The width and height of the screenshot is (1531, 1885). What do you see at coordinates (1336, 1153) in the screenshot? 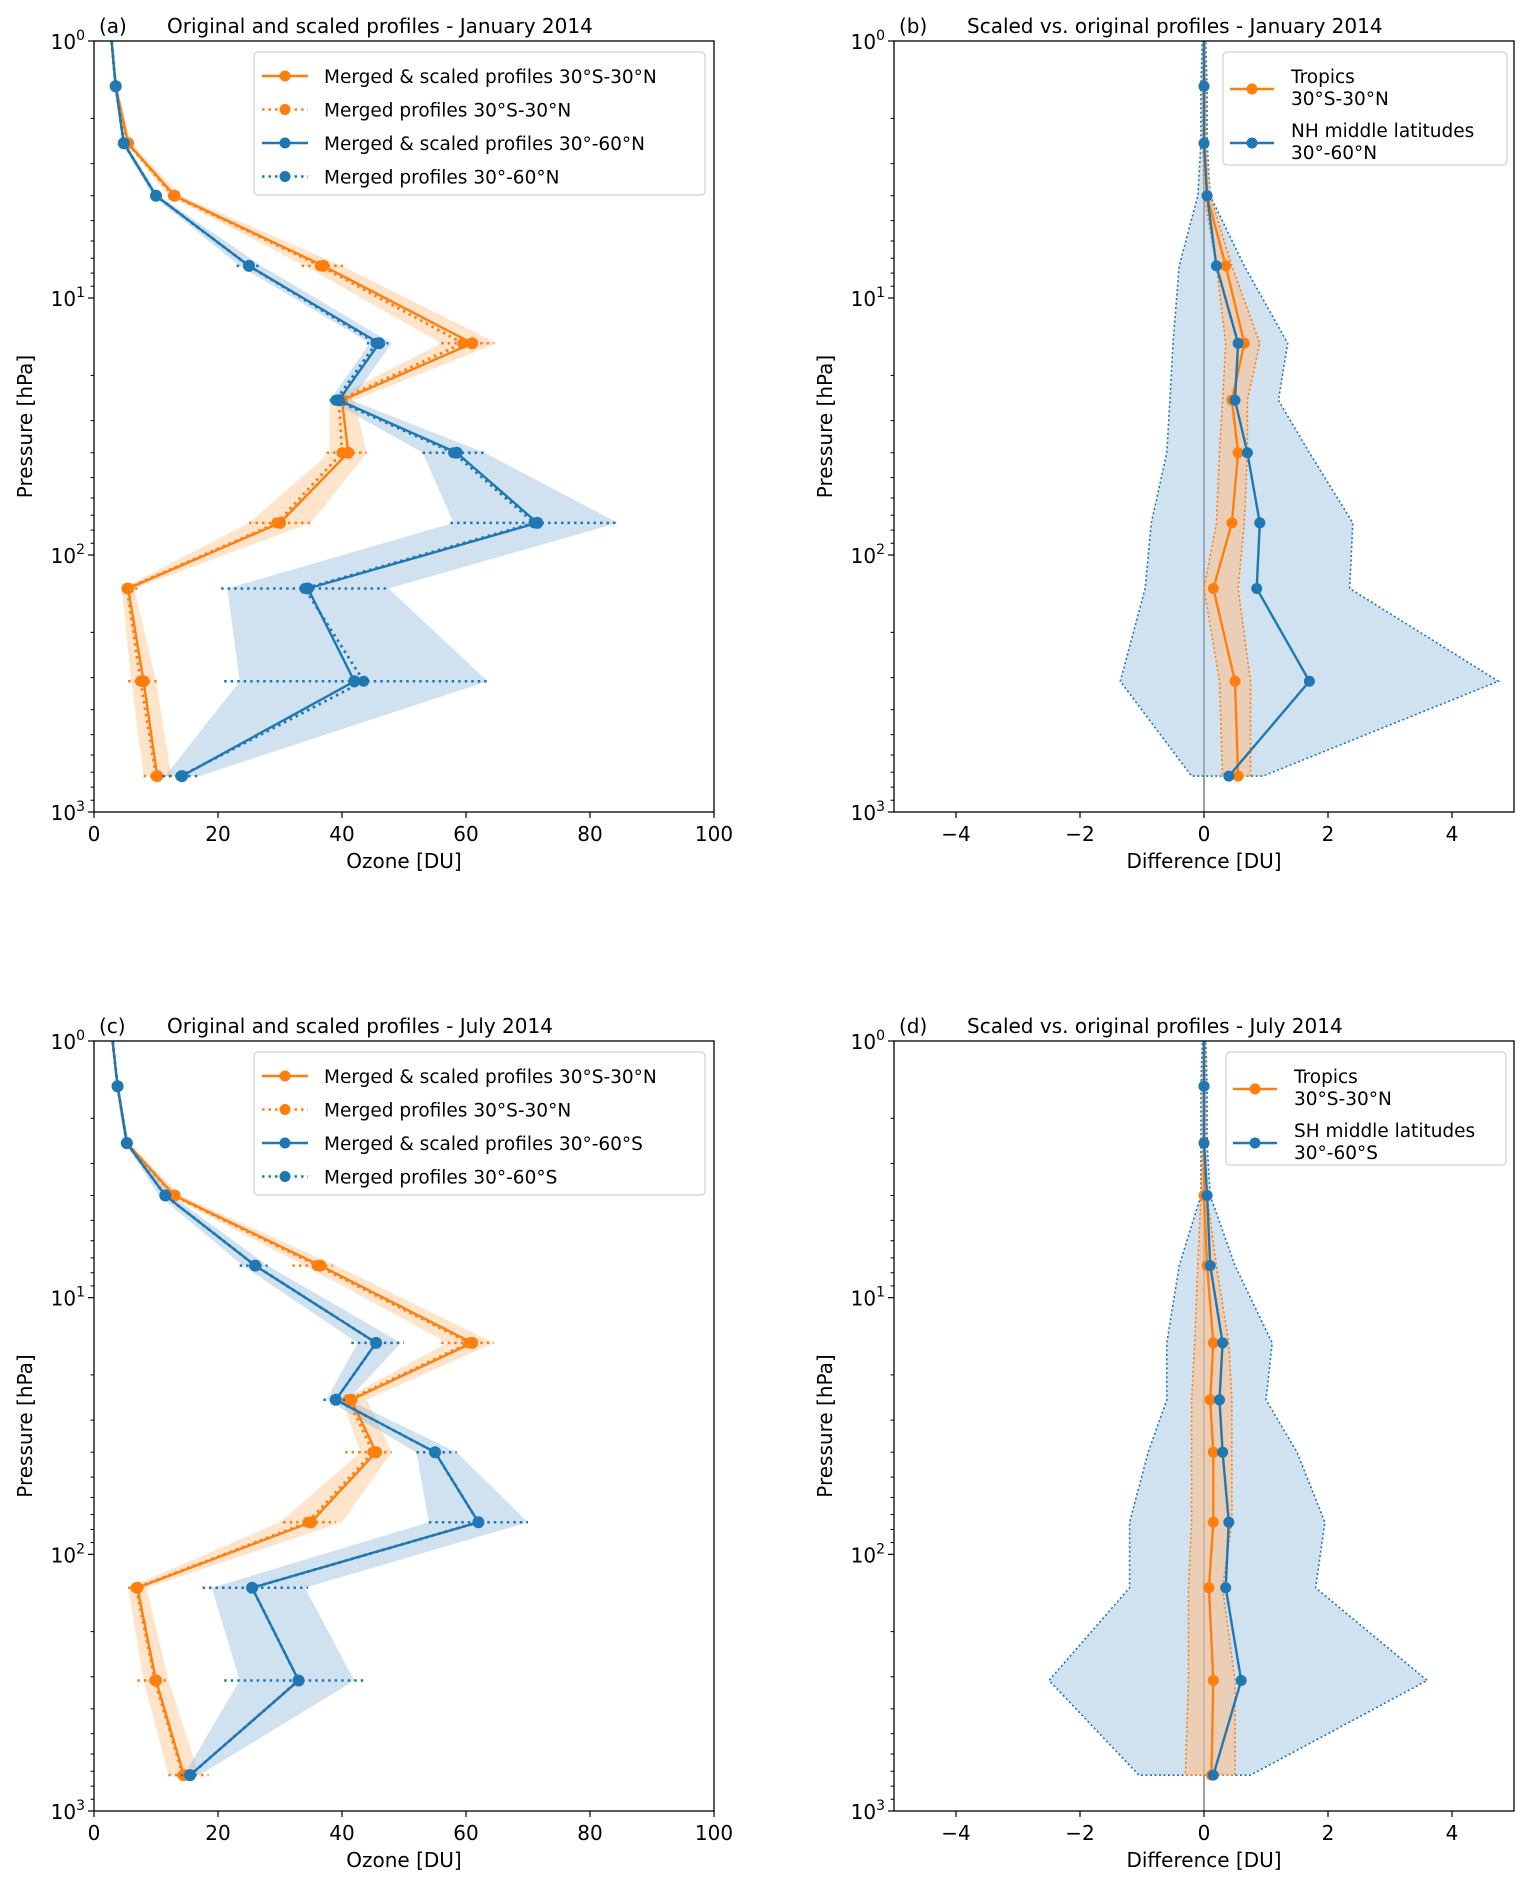
I see `legend-label-sub: 30°-60°S` at bounding box center [1336, 1153].